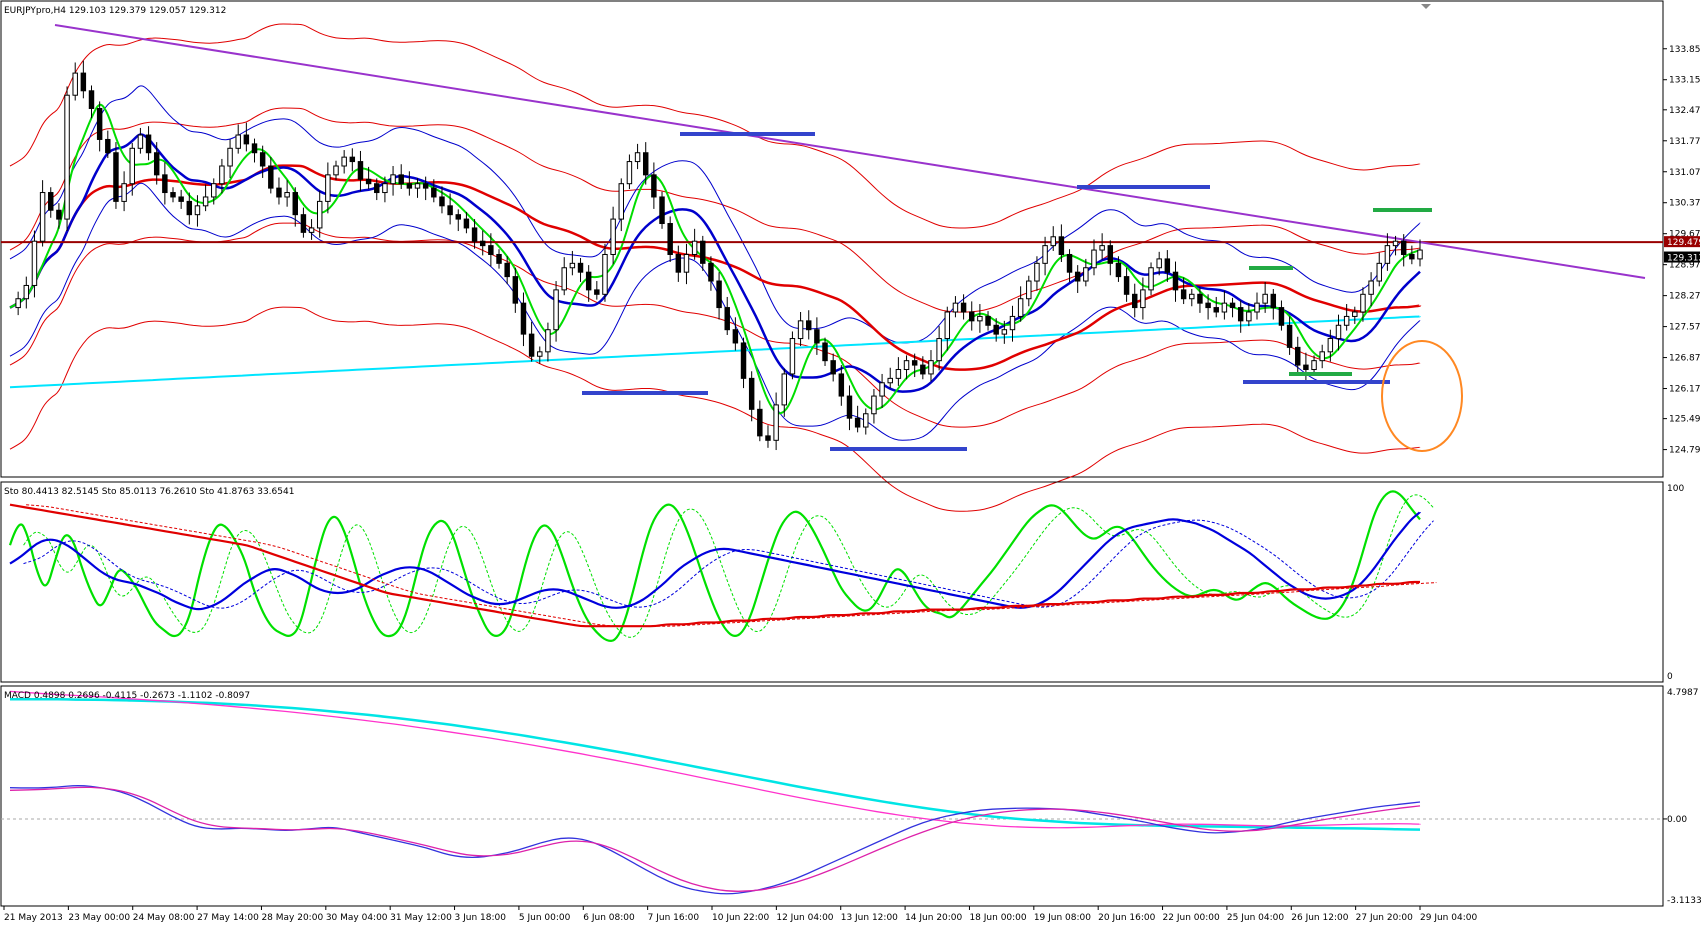 The height and width of the screenshot is (925, 1701). What do you see at coordinates (357, 918) in the screenshot?
I see `time-label: 30 May 04:00` at bounding box center [357, 918].